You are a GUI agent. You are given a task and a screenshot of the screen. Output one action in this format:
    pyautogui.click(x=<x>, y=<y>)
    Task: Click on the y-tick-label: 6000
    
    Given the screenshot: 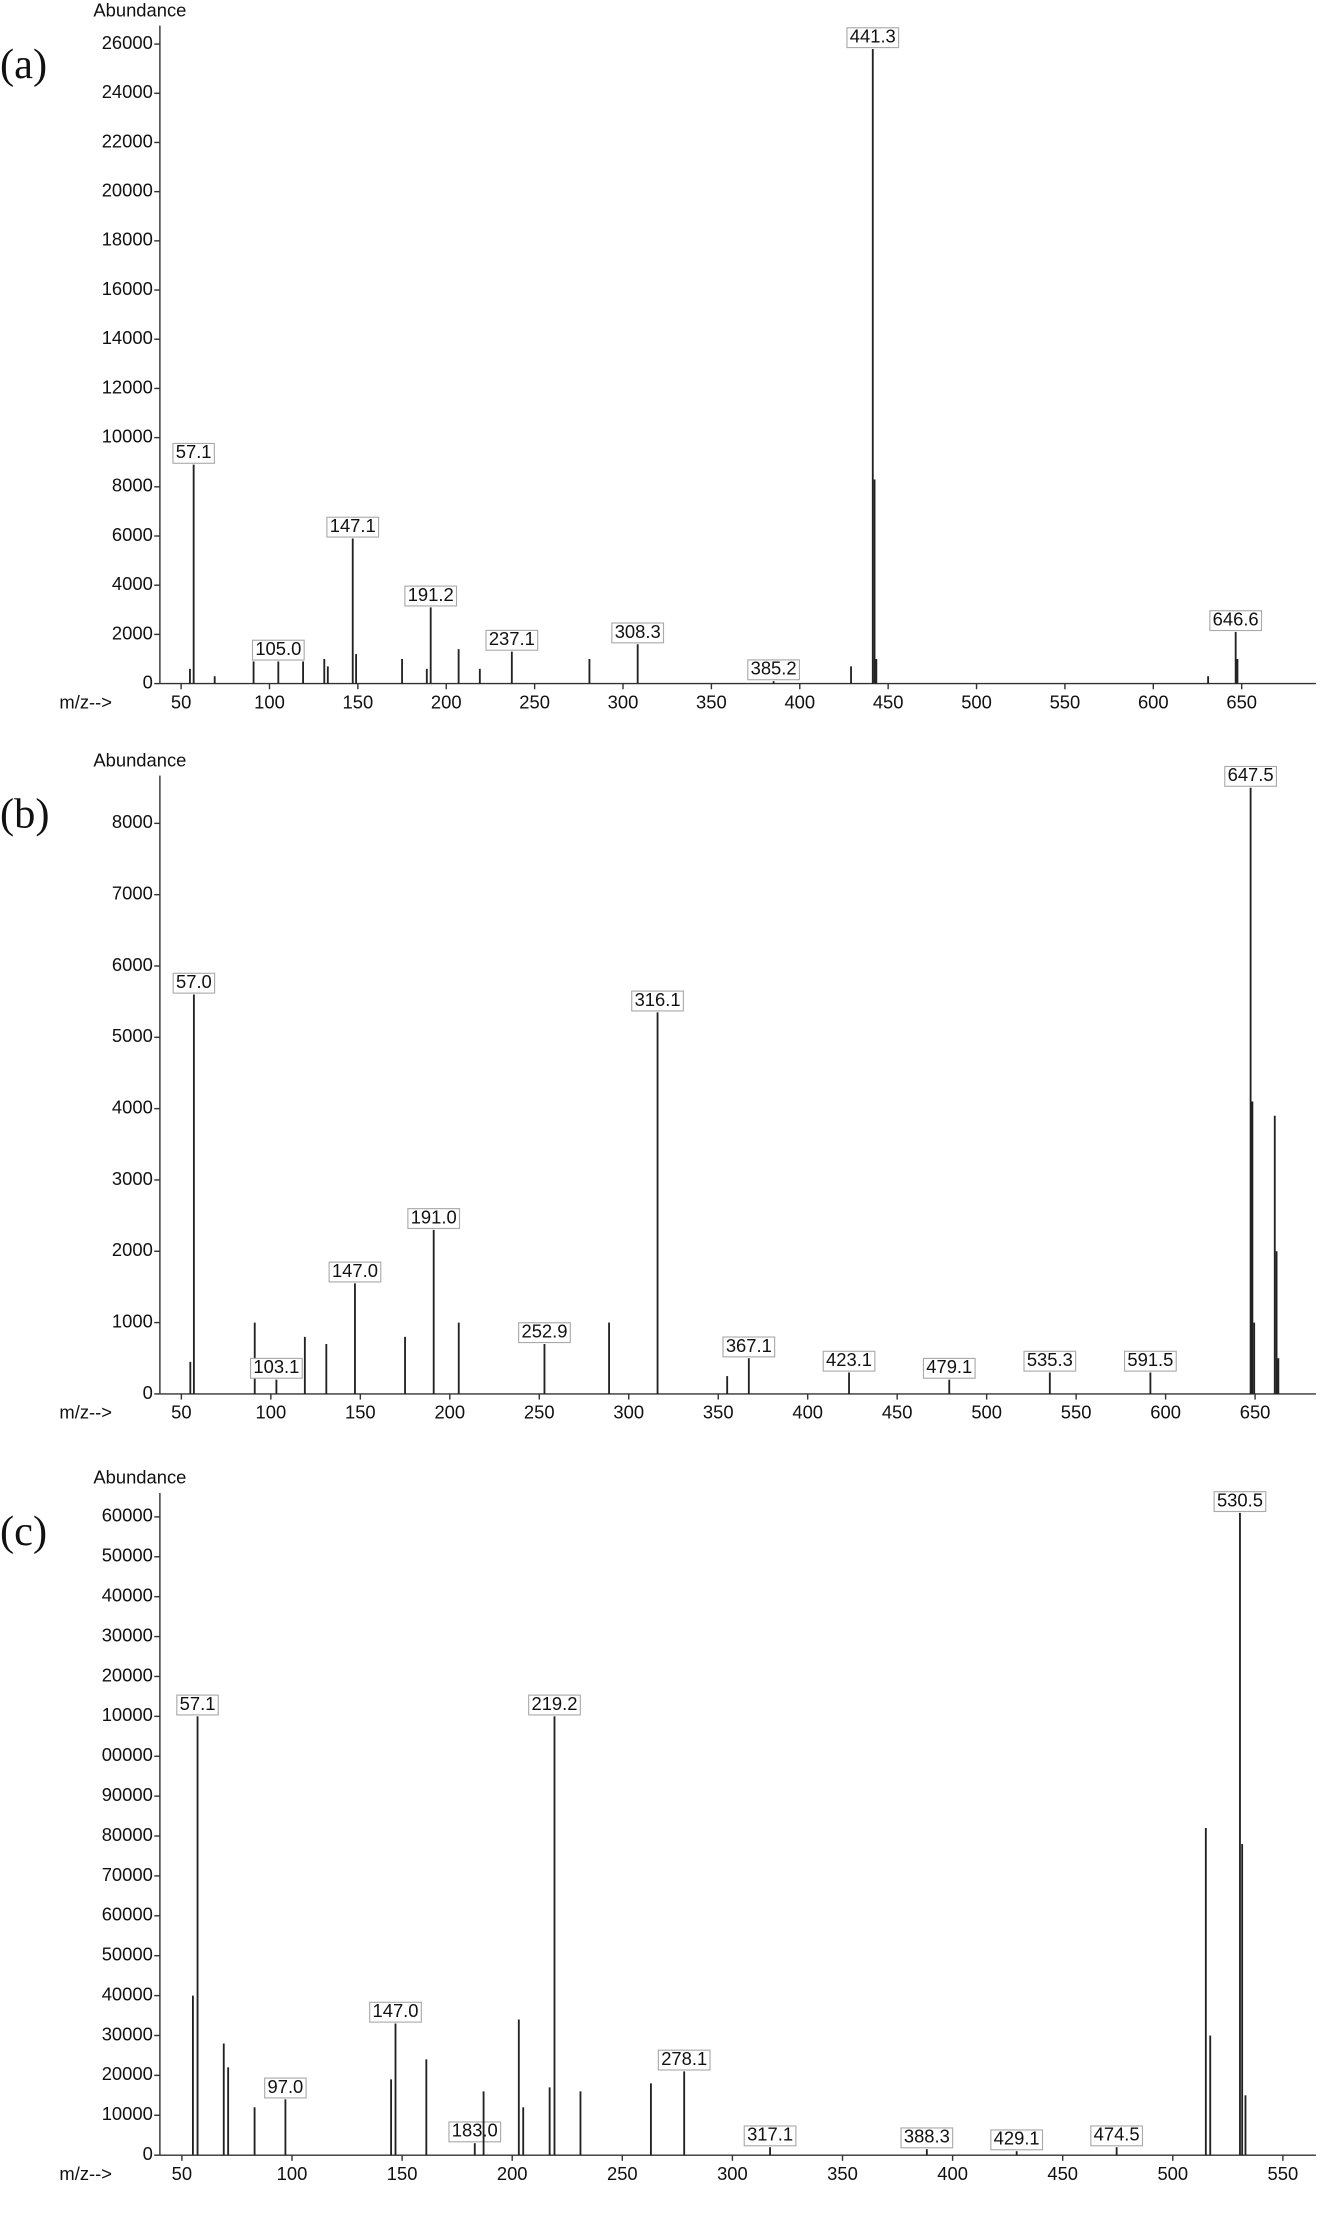 What is the action you would take?
    pyautogui.click(x=132, y=964)
    